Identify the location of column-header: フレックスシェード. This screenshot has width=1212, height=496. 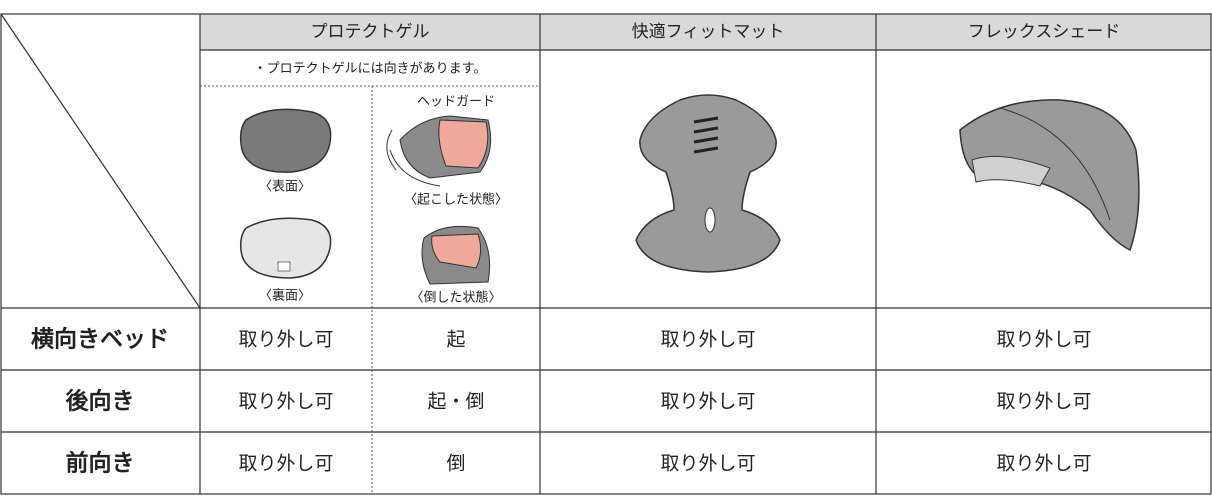
(1044, 32).